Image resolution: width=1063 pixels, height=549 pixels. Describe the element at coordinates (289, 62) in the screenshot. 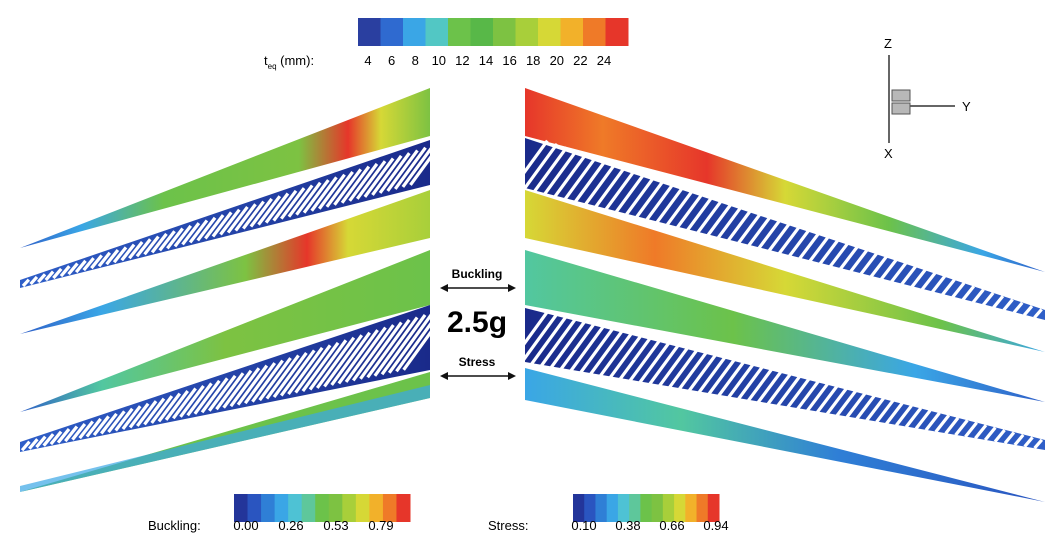

I see `thickness-legend-label: teq (mm):` at that location.